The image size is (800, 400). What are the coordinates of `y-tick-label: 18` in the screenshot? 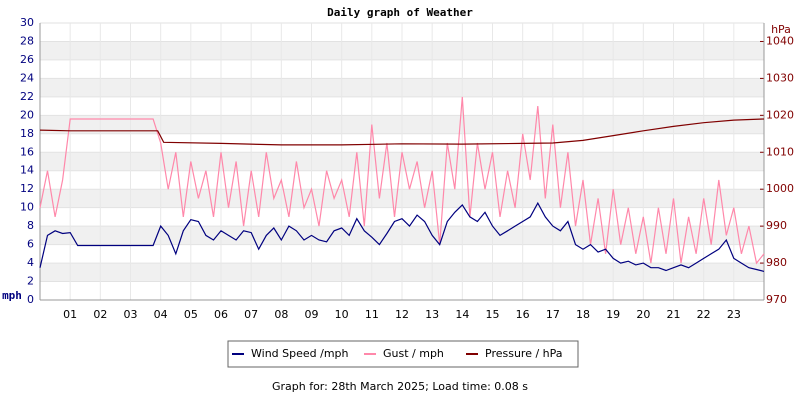 It's located at (27, 133).